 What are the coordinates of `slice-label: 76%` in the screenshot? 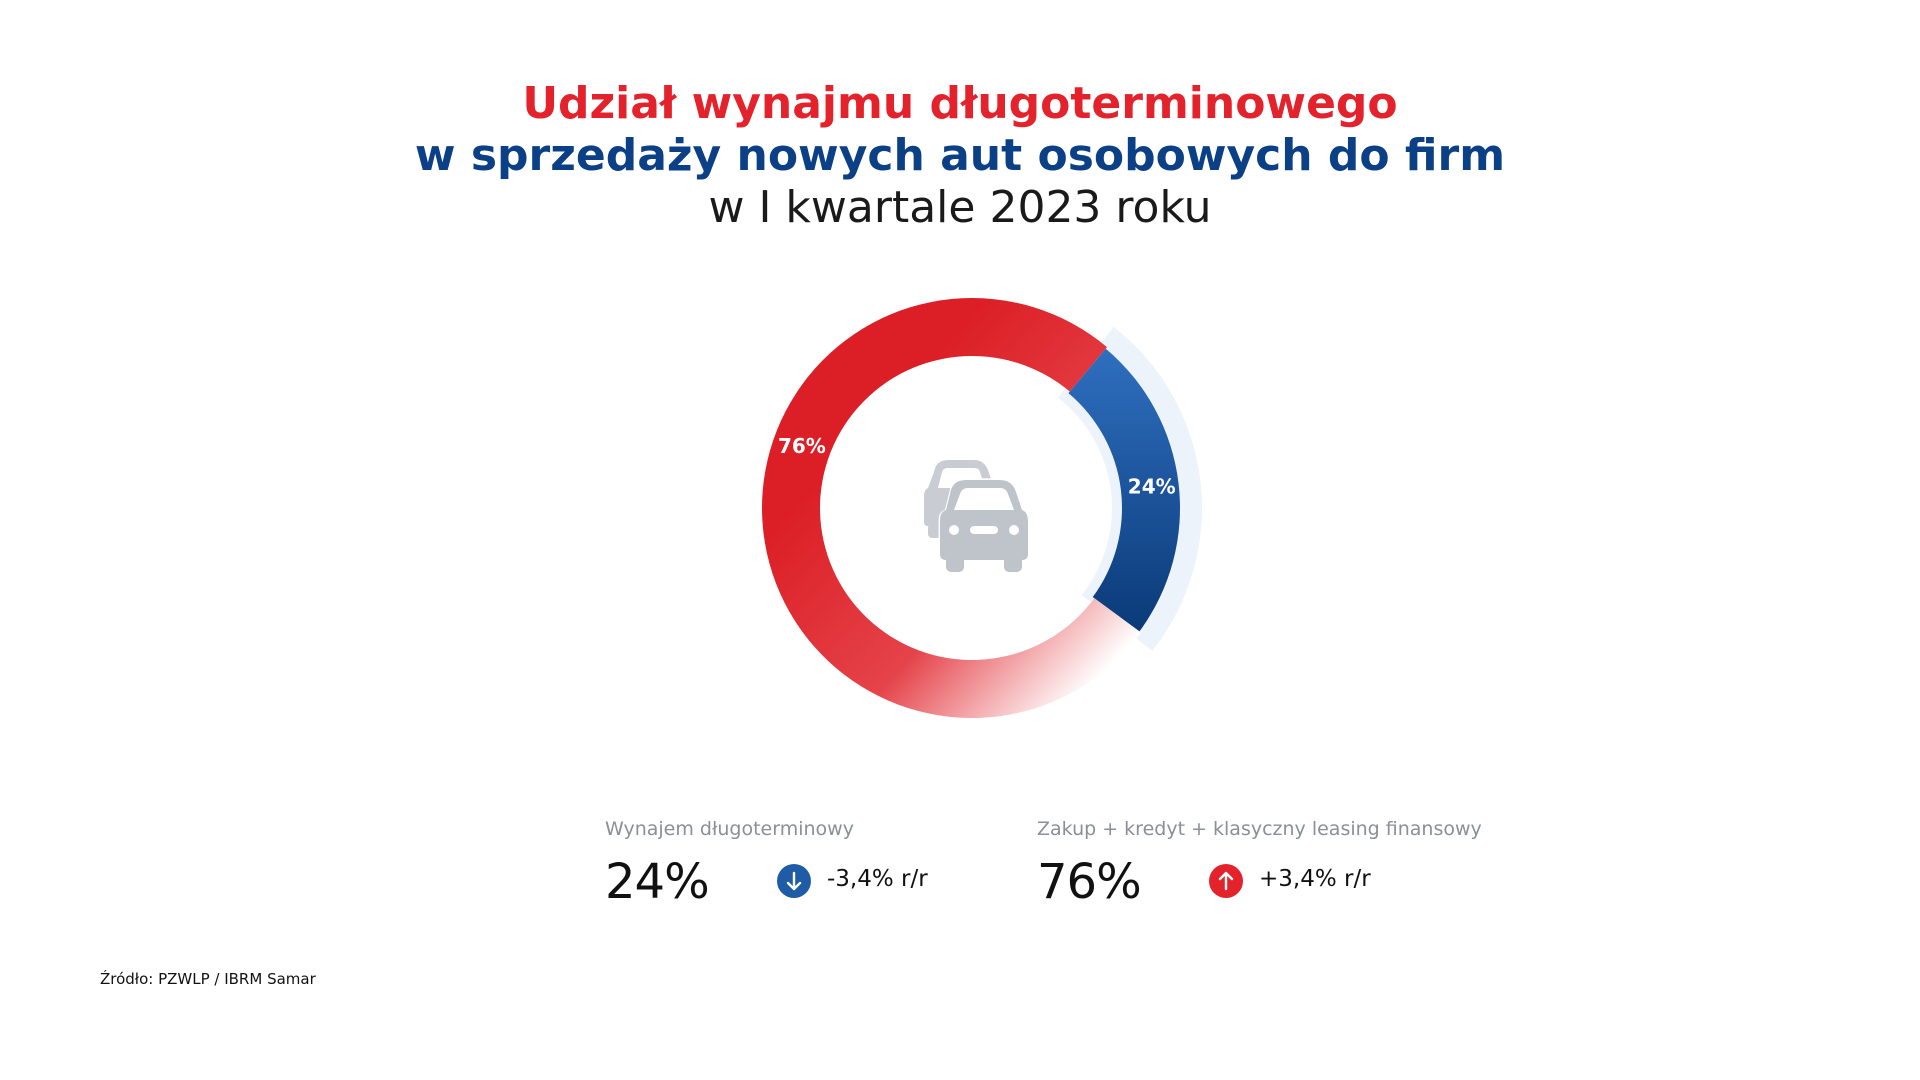 It's located at (802, 446).